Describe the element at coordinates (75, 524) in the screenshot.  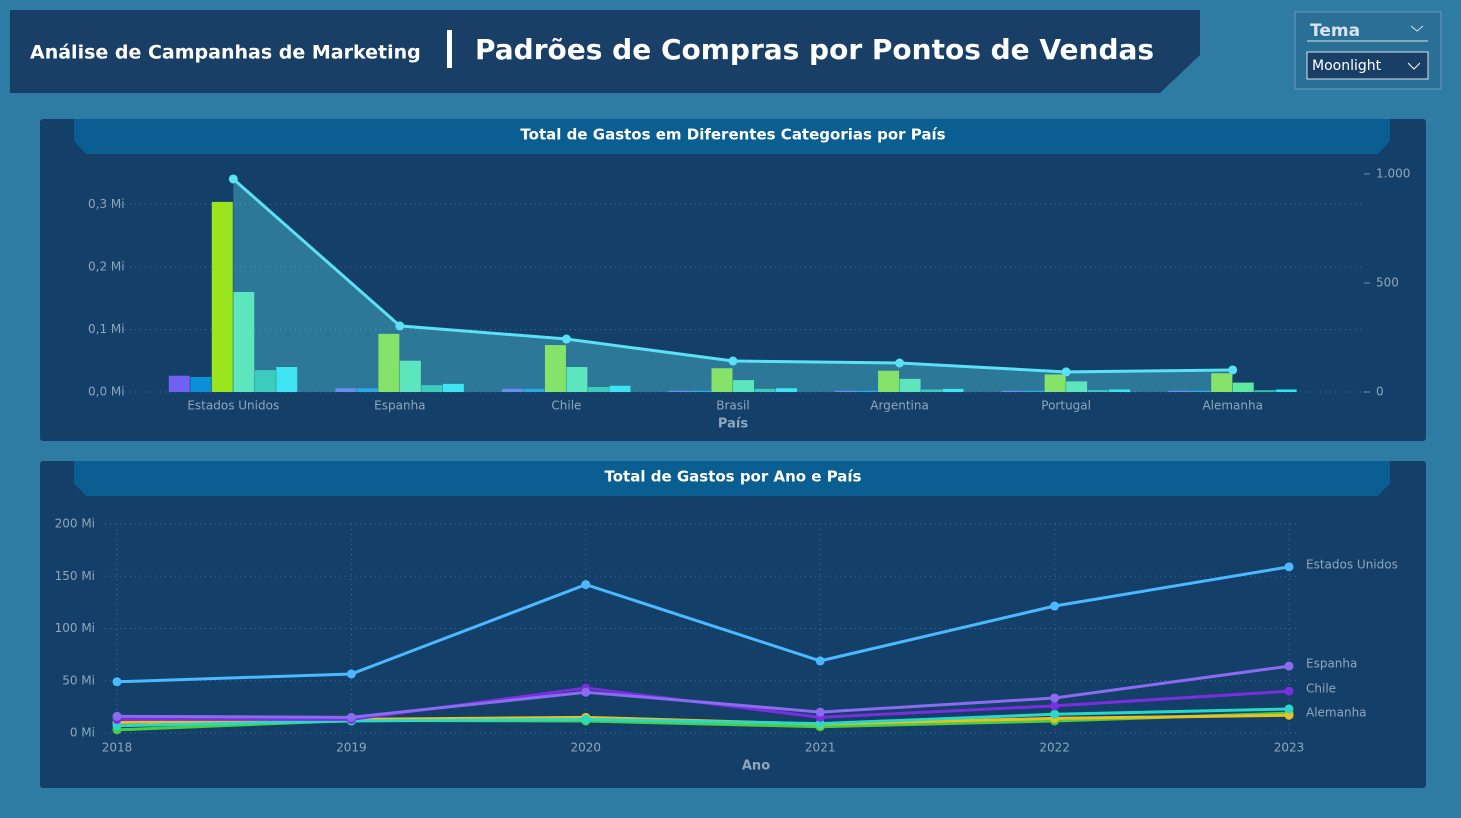
I see `y-tick-label: 200 Mi` at that location.